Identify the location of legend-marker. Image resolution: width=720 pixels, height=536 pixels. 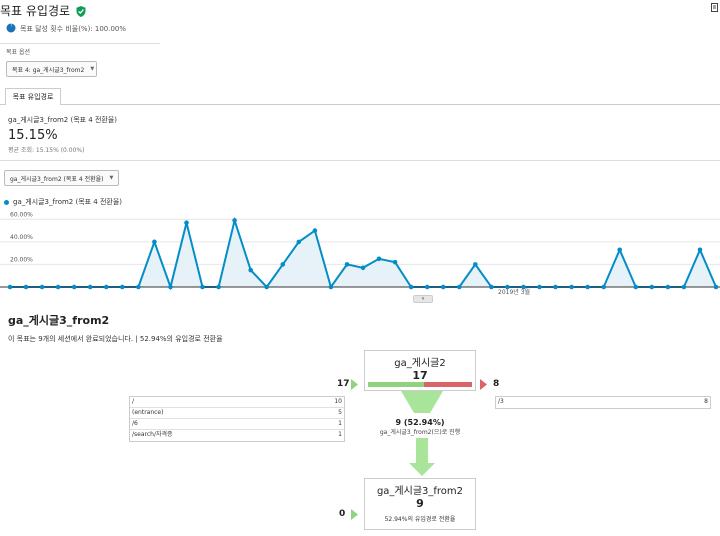
(6, 202).